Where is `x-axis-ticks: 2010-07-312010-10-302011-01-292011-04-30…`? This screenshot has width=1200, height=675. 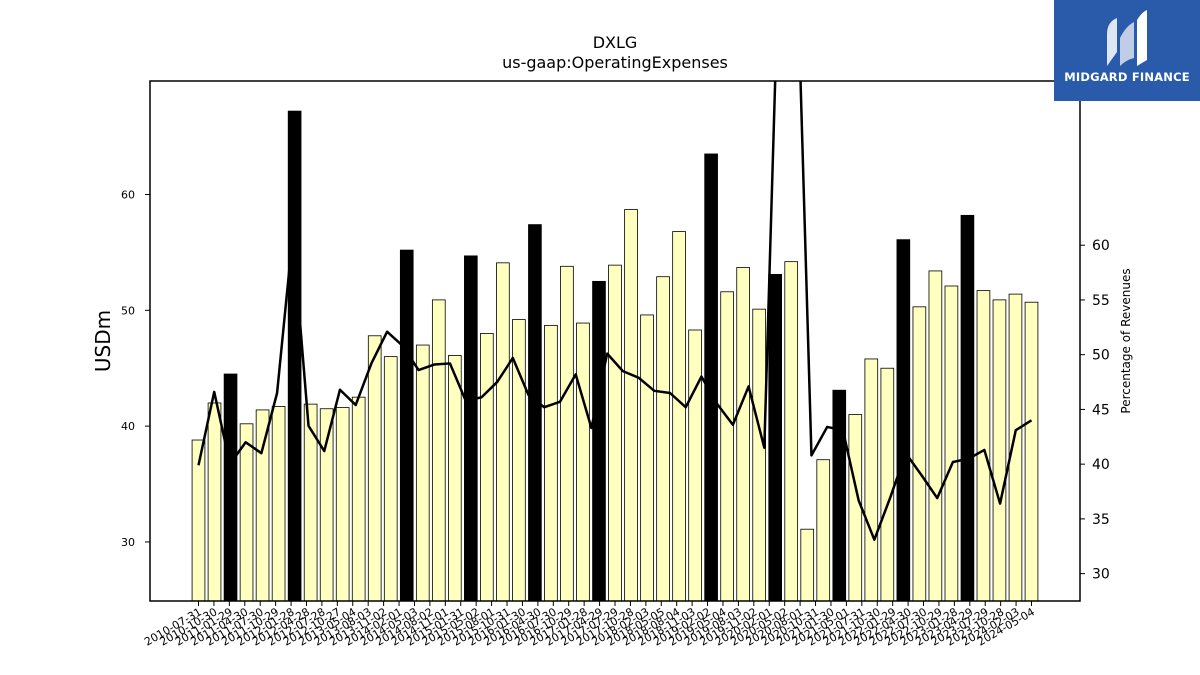
x-axis-ticks: 2010-07-312010-10-302011-01-292011-04-30… is located at coordinates (589, 625).